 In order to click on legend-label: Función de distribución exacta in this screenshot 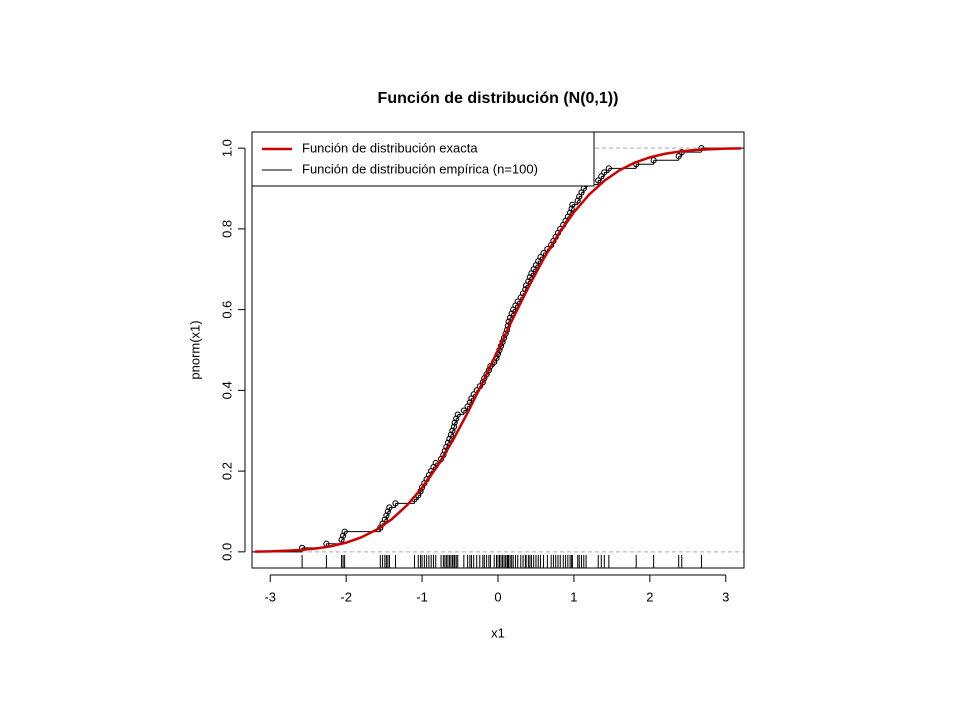, I will do `click(390, 147)`.